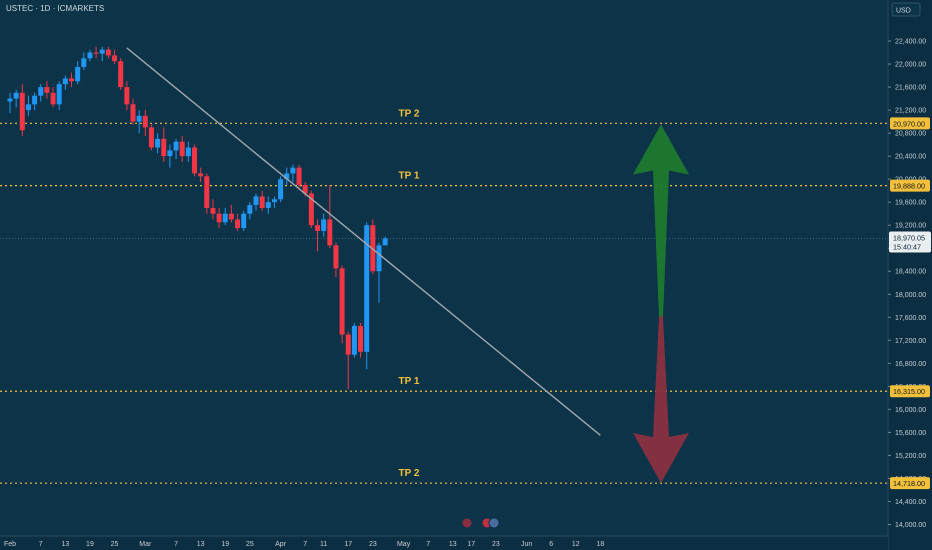 The image size is (932, 550). Describe the element at coordinates (910, 42) in the screenshot. I see `price-tick-label: 22,400.00` at that location.